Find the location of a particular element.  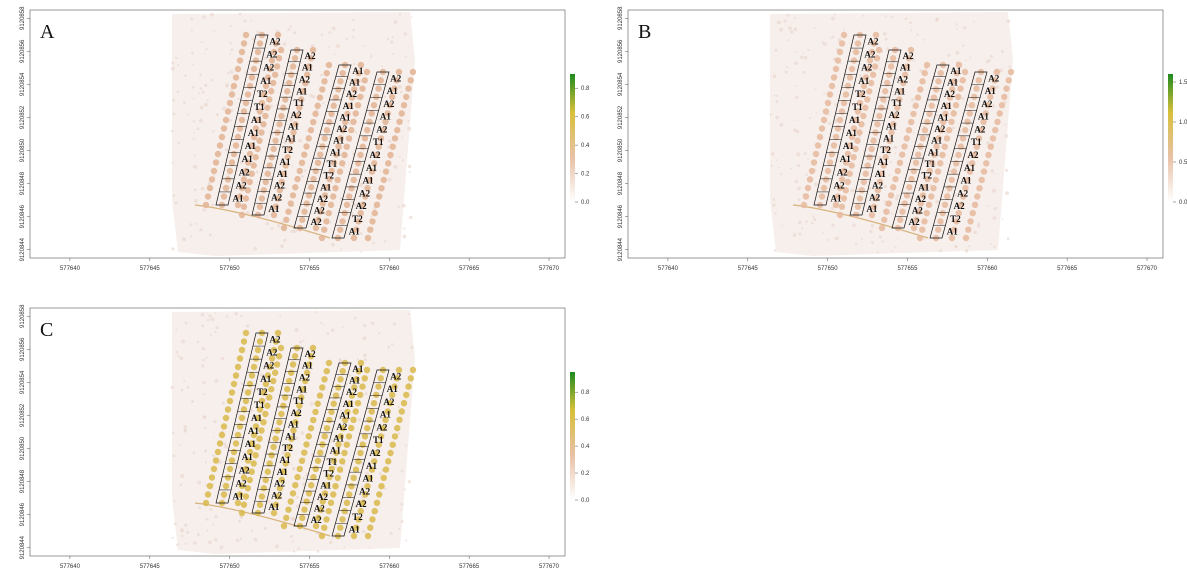

colorbar-tick-label: 1.0 is located at coordinates (1183, 123).